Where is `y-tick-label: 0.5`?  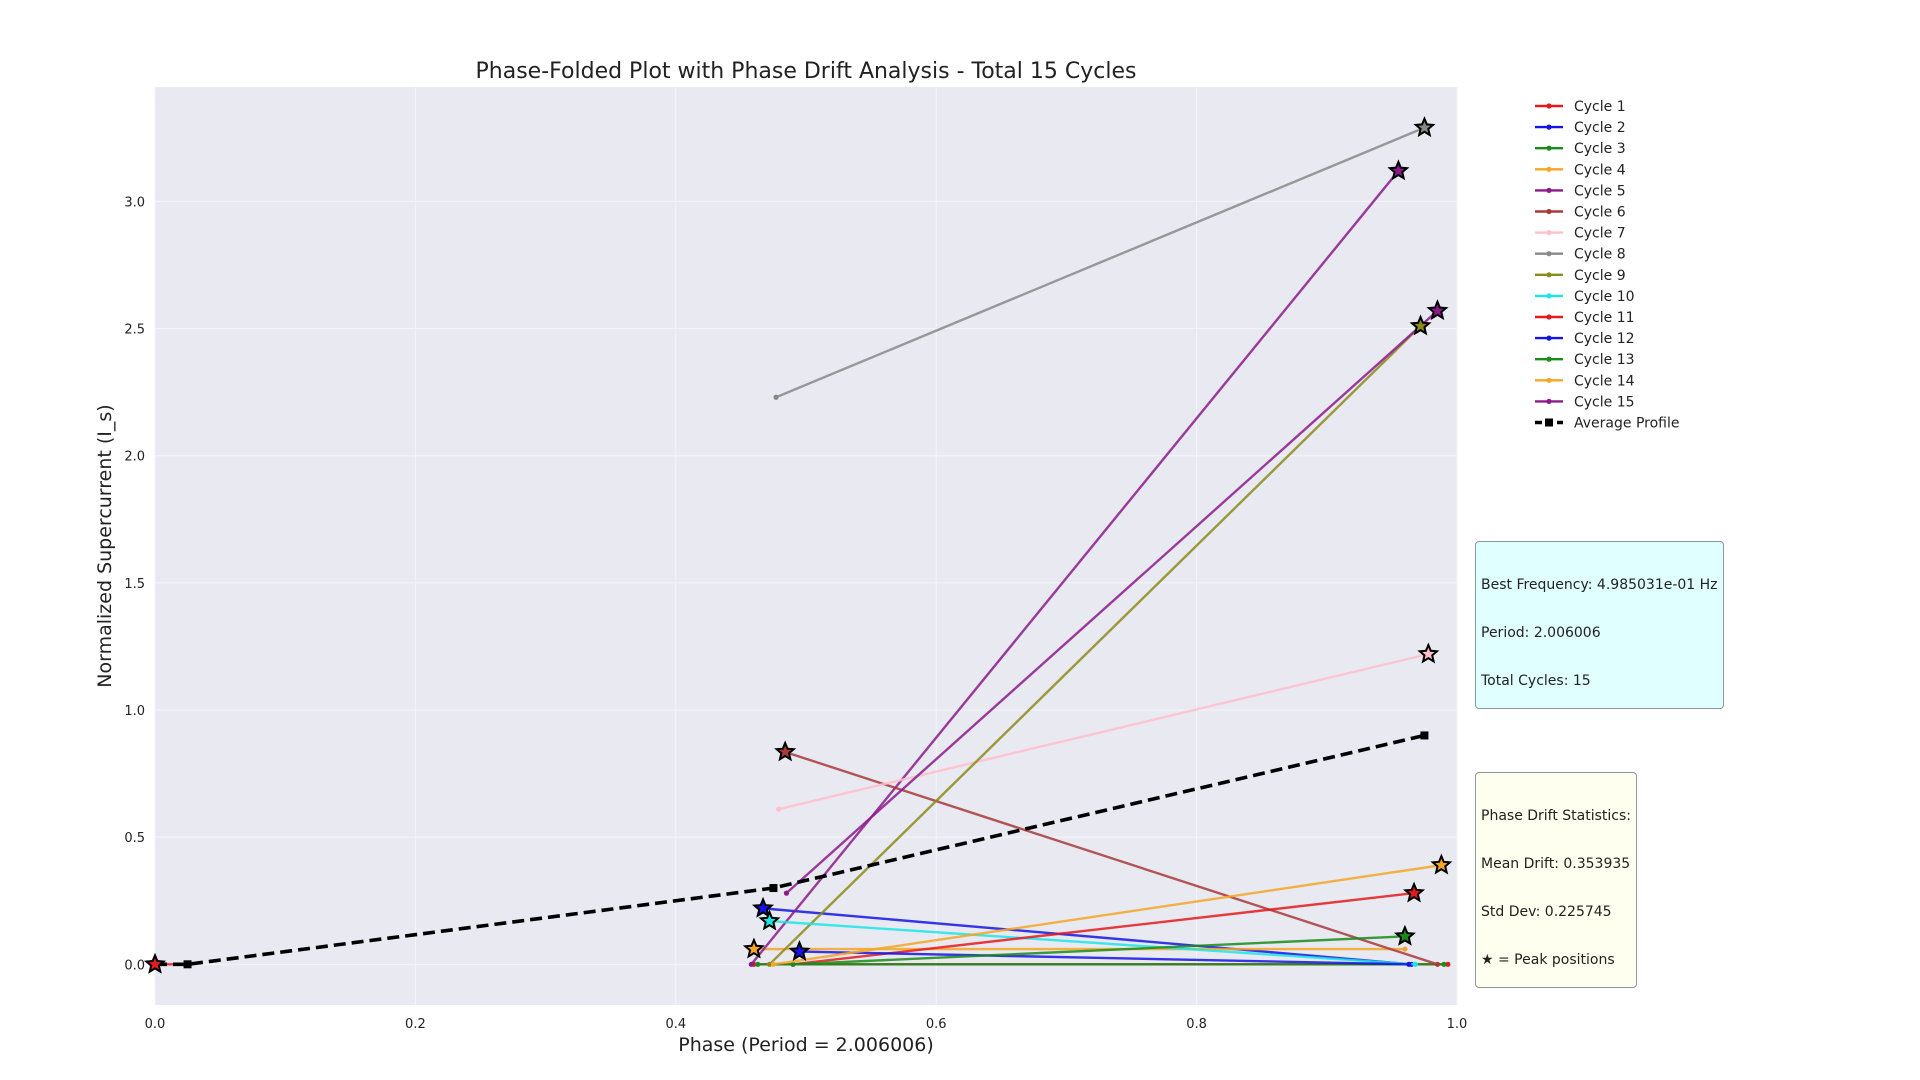 y-tick-label: 0.5 is located at coordinates (134, 838).